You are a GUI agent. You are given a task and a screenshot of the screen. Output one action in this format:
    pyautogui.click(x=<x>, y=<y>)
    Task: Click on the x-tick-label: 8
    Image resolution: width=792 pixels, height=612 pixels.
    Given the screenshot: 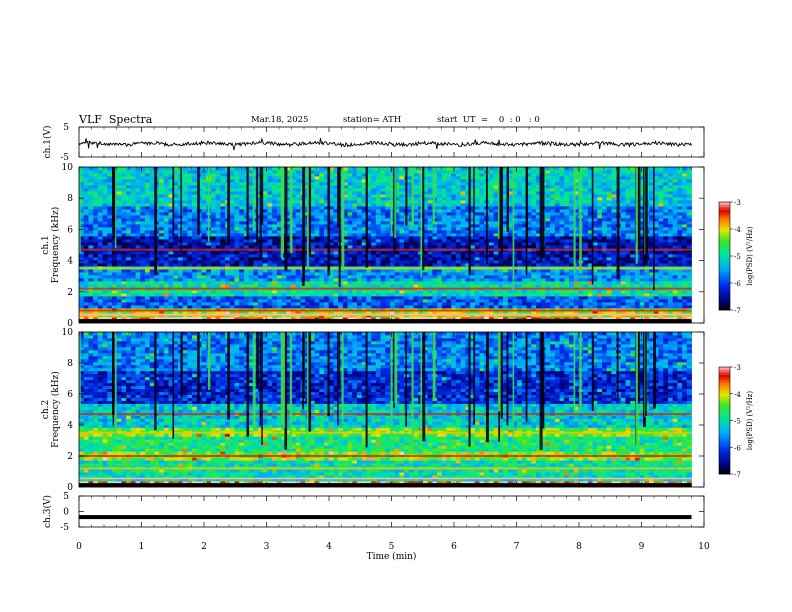 What is the action you would take?
    pyautogui.click(x=579, y=547)
    